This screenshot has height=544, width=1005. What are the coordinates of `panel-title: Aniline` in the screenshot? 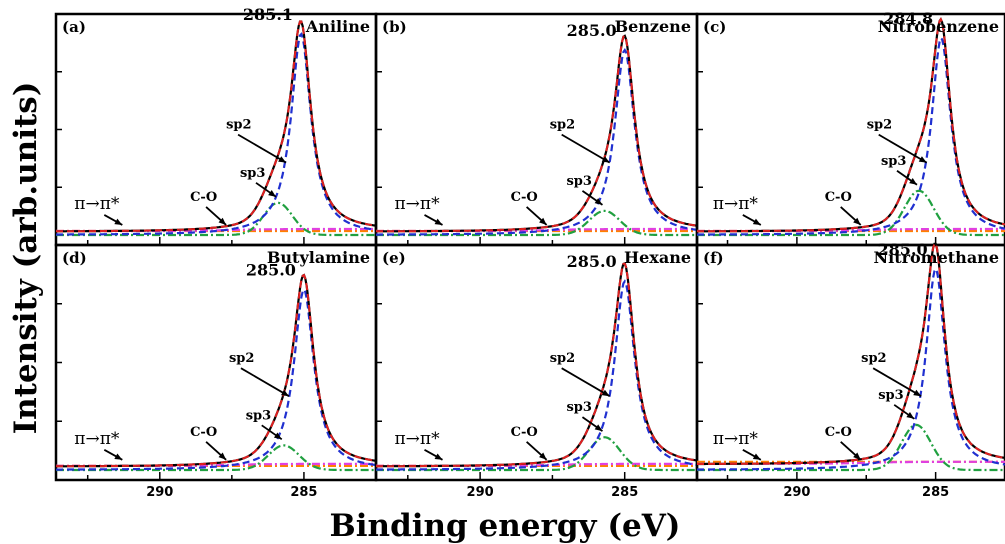 It's located at (337, 26).